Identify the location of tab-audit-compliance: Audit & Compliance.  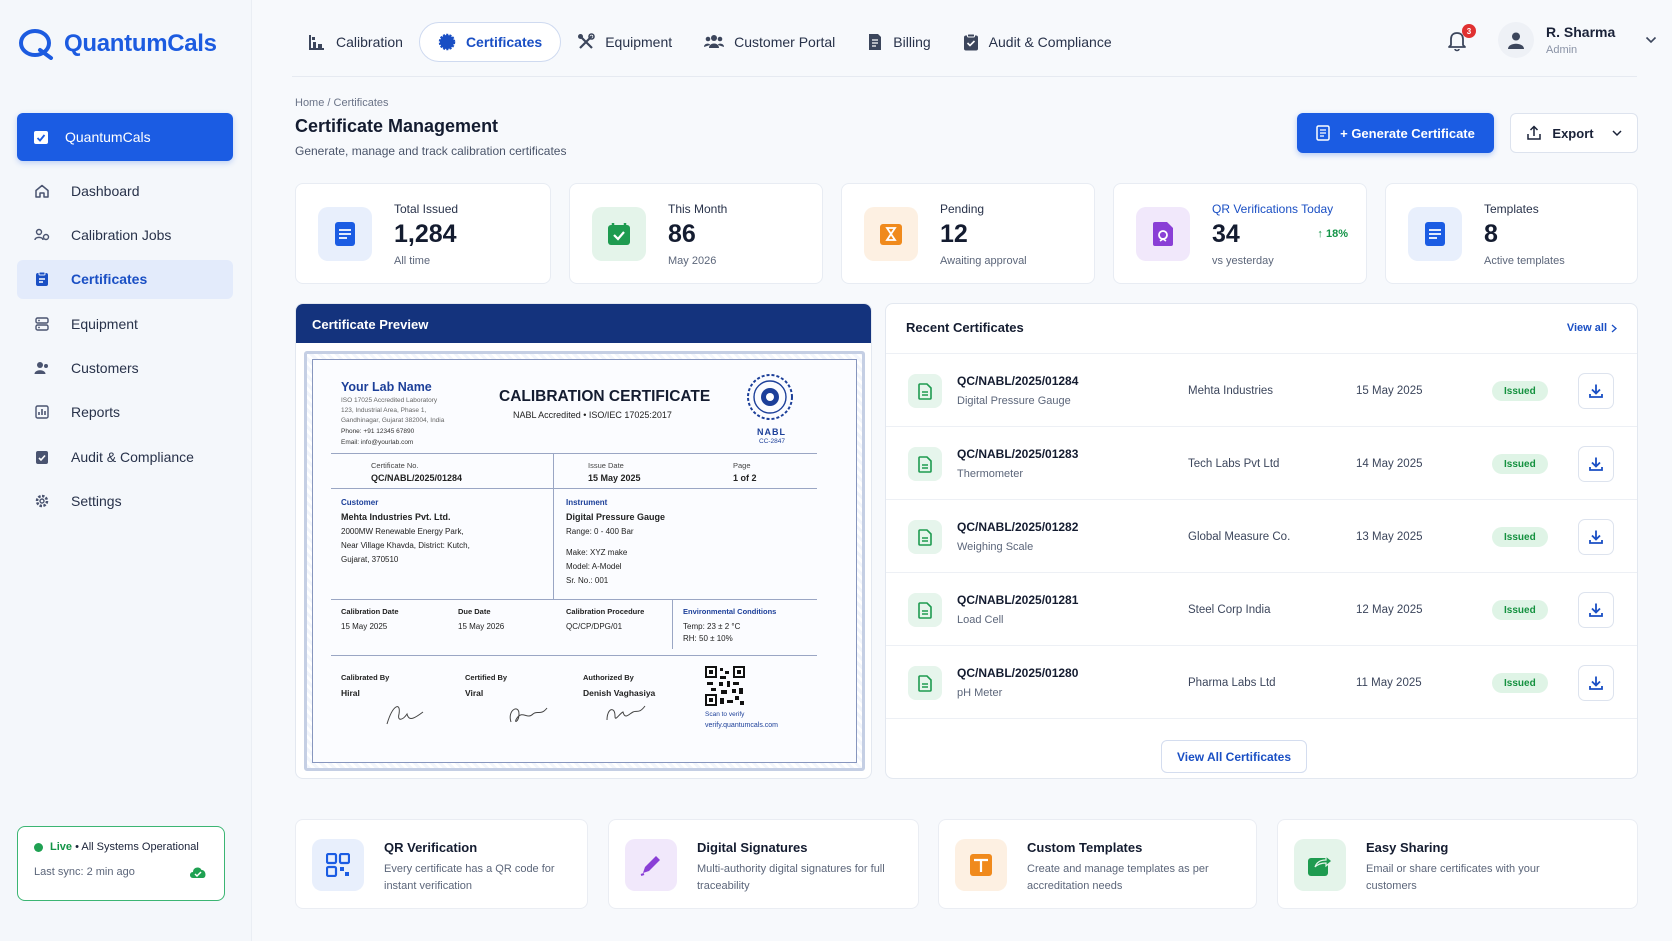
(1037, 42).